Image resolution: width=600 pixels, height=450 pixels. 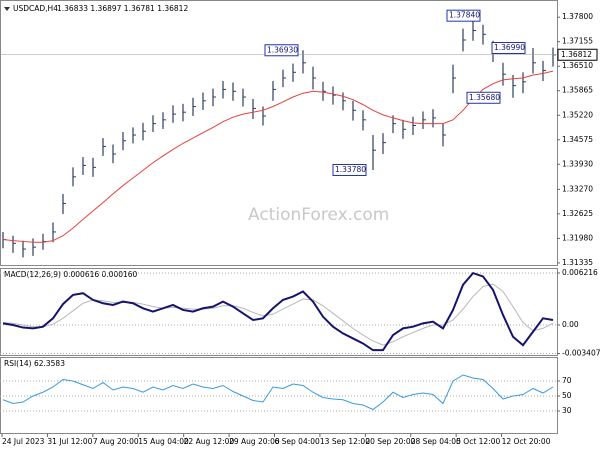 What do you see at coordinates (34, 363) in the screenshot?
I see `rsi-title: RSI(14) 62.3583` at bounding box center [34, 363].